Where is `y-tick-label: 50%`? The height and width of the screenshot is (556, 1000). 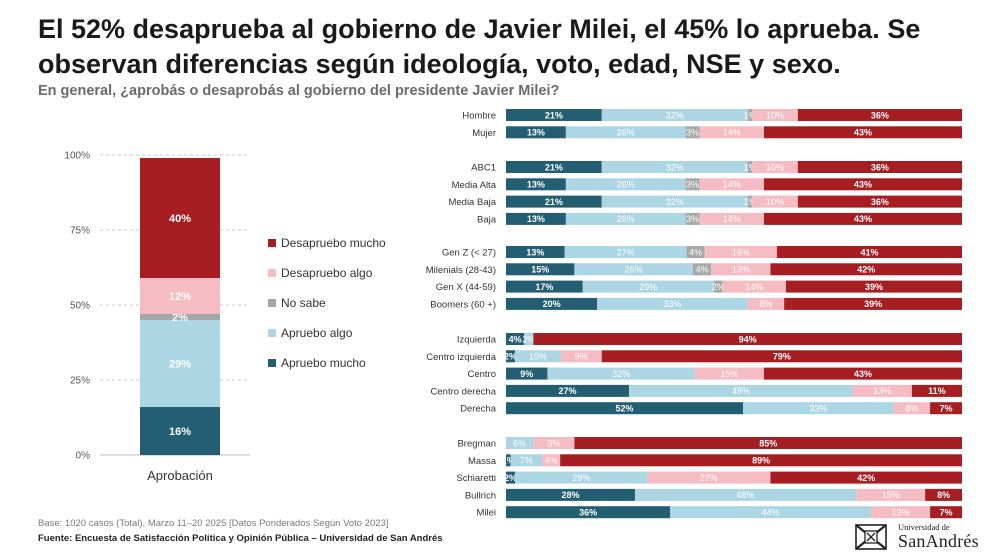 y-tick-label: 50% is located at coordinates (80, 306).